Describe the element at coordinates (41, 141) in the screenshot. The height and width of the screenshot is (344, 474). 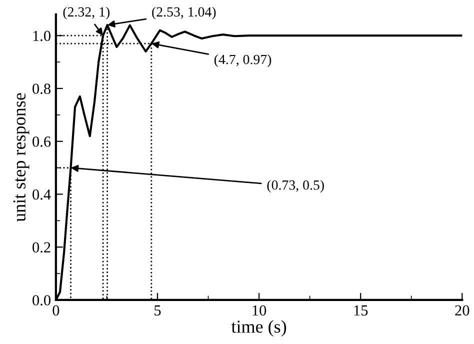
I see `y-tick-label: 0.6` at that location.